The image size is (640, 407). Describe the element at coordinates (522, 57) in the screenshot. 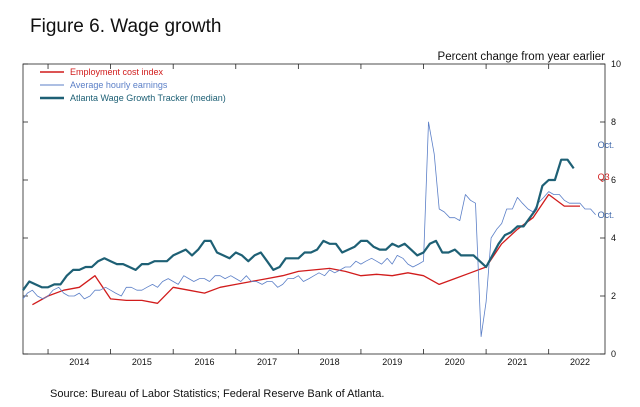

I see `y-axis-label: Percent change from year earlier` at that location.